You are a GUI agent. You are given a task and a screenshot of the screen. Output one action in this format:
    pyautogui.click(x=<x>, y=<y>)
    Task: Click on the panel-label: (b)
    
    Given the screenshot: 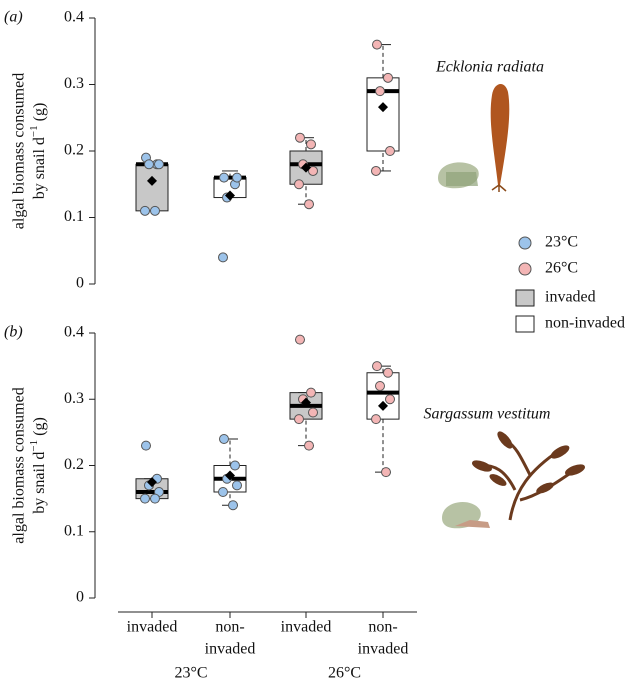 What is the action you would take?
    pyautogui.click(x=13, y=332)
    